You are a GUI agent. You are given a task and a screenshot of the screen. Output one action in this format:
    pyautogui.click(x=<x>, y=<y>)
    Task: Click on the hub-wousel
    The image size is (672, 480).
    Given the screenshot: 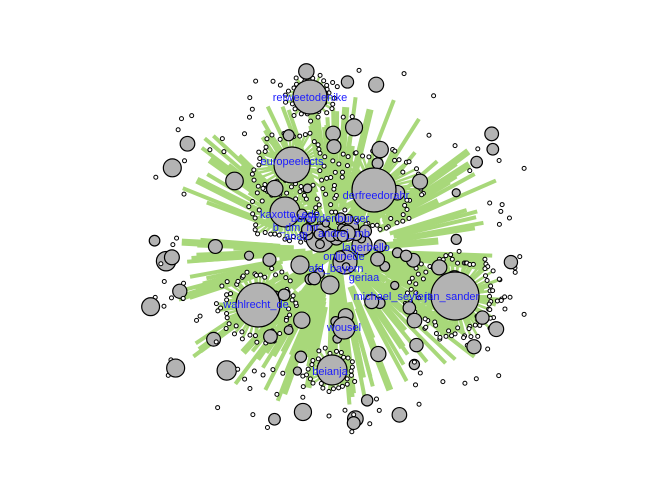 What is the action you would take?
    pyautogui.click(x=344, y=328)
    